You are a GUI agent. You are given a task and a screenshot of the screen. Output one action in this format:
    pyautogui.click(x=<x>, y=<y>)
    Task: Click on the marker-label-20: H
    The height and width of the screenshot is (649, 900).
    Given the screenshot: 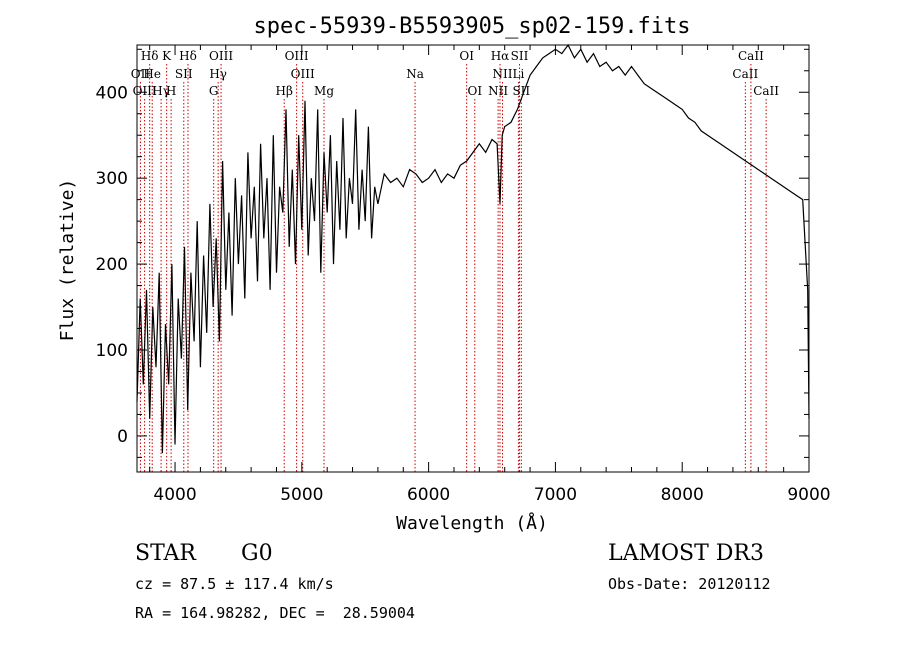 What is the action you would take?
    pyautogui.click(x=171, y=91)
    